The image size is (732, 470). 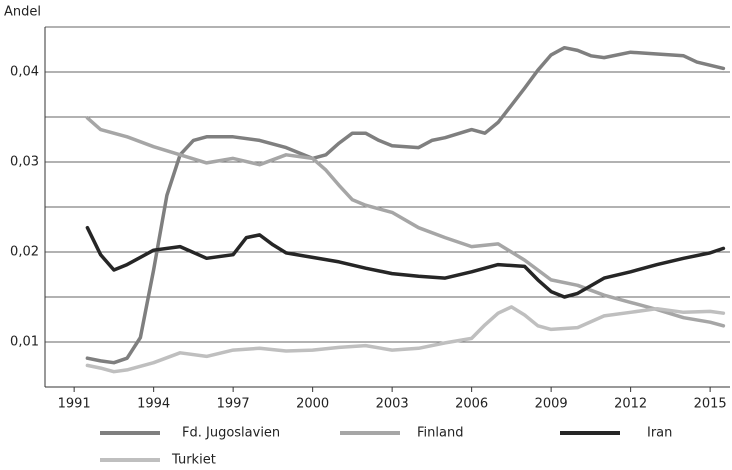 I want to click on x-tick-label: 2015, so click(x=710, y=404).